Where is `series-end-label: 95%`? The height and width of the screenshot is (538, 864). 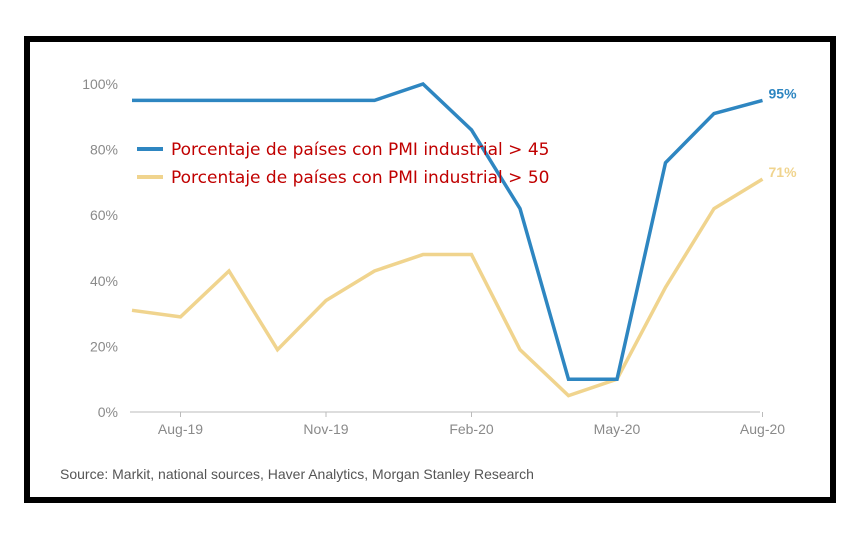 series-end-label: 95% is located at coordinates (783, 93).